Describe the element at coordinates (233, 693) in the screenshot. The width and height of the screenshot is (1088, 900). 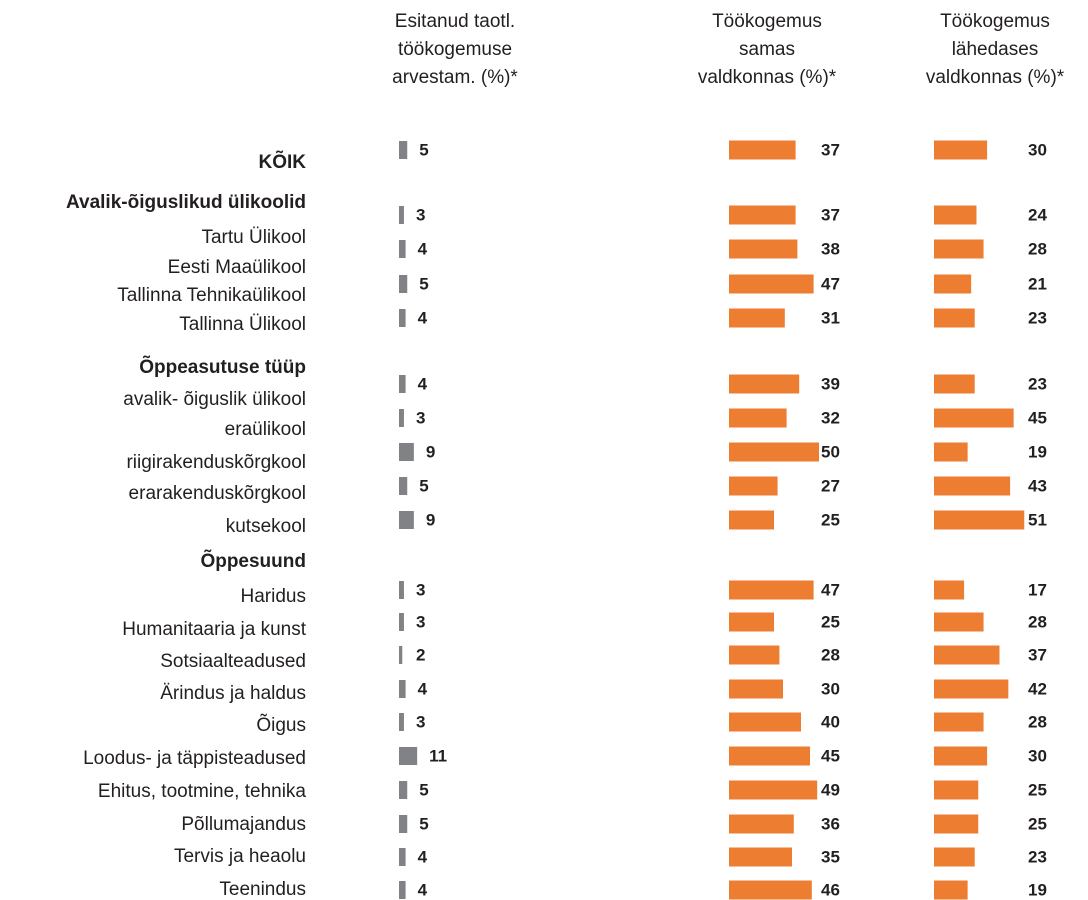
I see `category-label: Ärindus ja haldus` at that location.